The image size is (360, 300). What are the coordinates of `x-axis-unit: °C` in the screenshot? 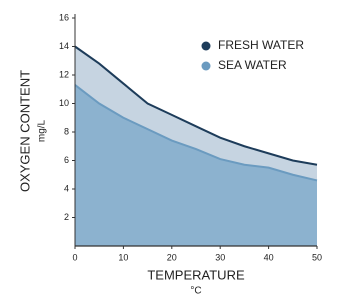 It's located at (195, 291).